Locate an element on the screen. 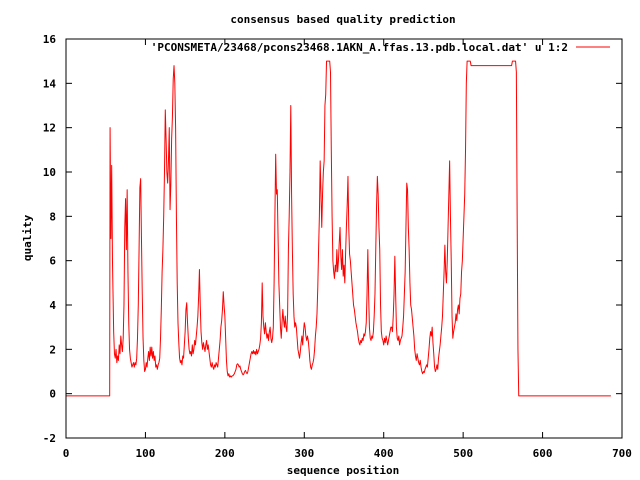 This screenshot has width=640, height=480. y-tick-label: -2 is located at coordinates (49, 438).